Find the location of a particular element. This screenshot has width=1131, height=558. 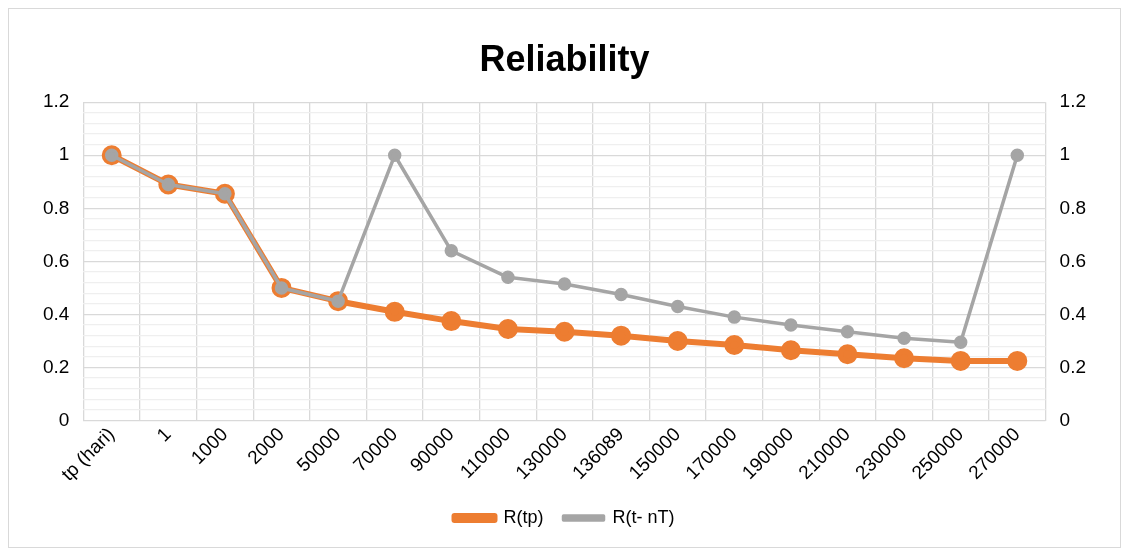

legend-label: R(t- nT) is located at coordinates (643, 516).